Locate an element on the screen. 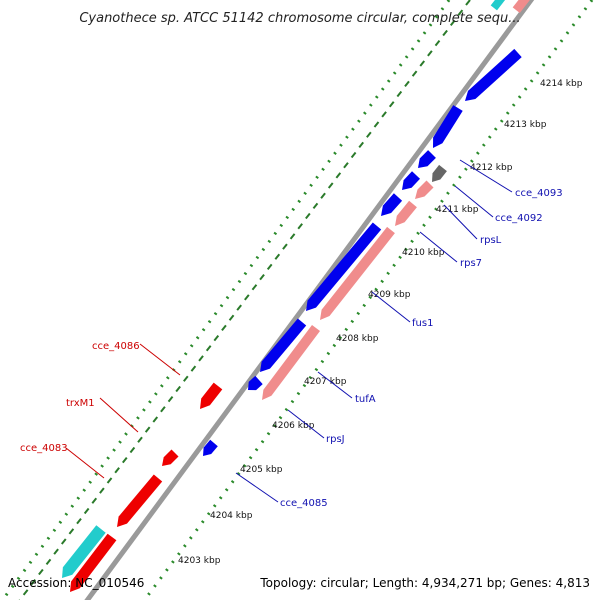  gene-label-cce-4093: cce_4093 is located at coordinates (539, 193).